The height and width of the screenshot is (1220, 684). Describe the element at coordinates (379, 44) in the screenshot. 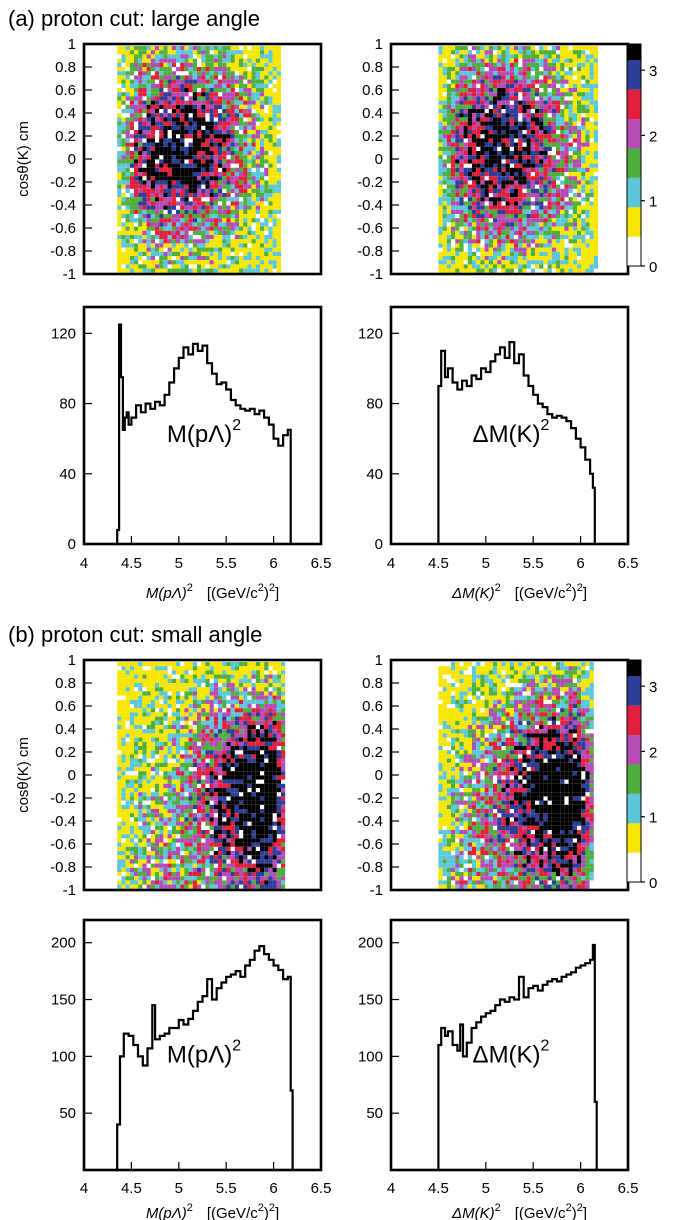

I see `y-tick-label: 1` at that location.